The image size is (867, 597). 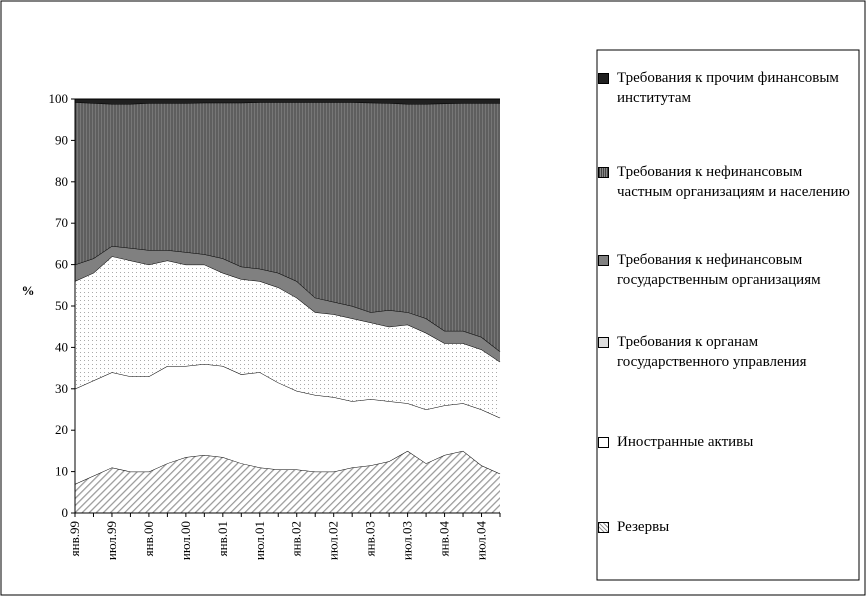 What do you see at coordinates (59, 98) in the screenshot?
I see `y-tick-label: 100` at bounding box center [59, 98].